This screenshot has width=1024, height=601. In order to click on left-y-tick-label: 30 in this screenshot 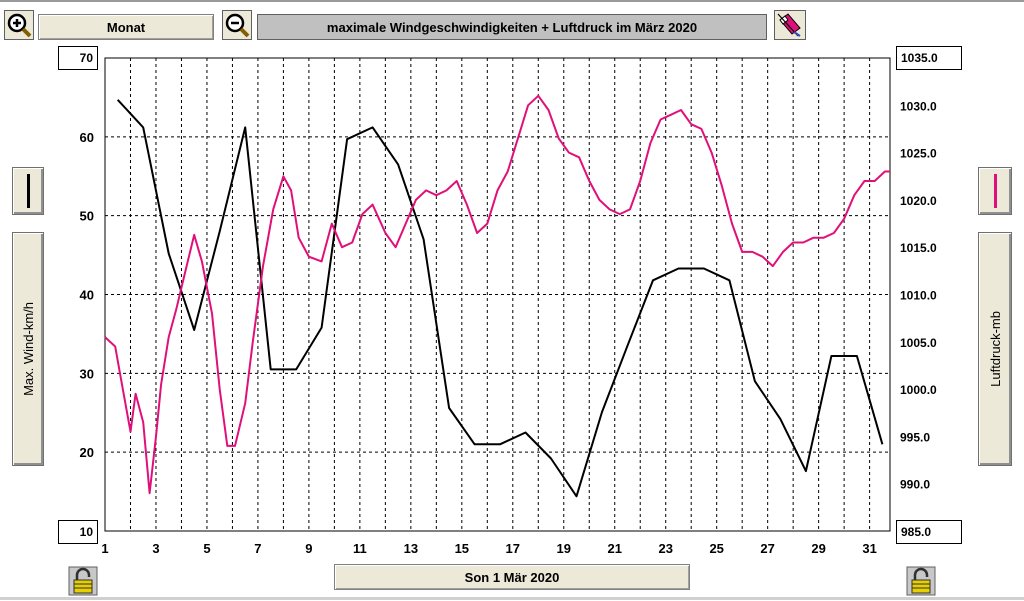, I will do `click(87, 373)`.